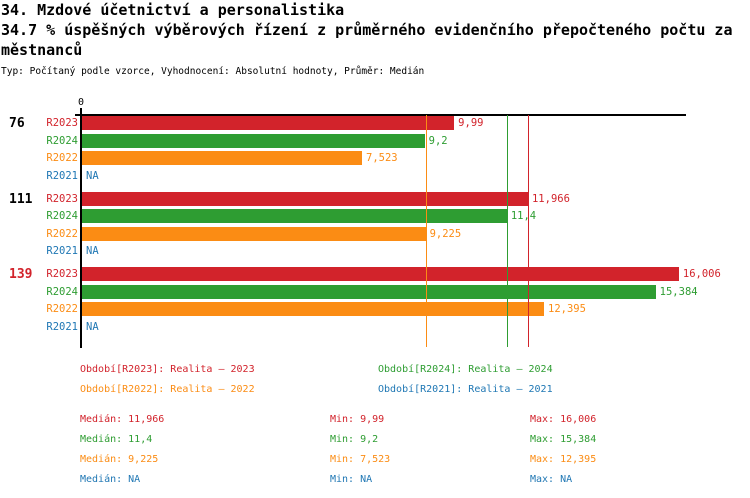 Image resolution: width=750 pixels, height=498 pixels. Describe the element at coordinates (567, 309) in the screenshot. I see `bar-value-label: 12,395` at that location.